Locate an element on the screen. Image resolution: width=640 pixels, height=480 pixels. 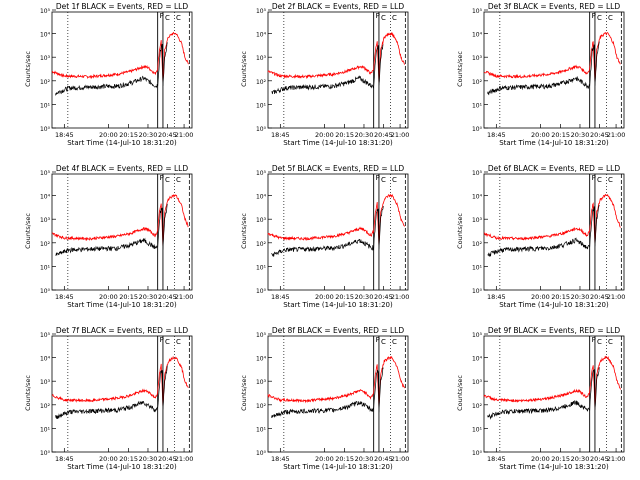
panel-title: Det 9f BLACK = Events, RED = LLD is located at coordinates (554, 330).